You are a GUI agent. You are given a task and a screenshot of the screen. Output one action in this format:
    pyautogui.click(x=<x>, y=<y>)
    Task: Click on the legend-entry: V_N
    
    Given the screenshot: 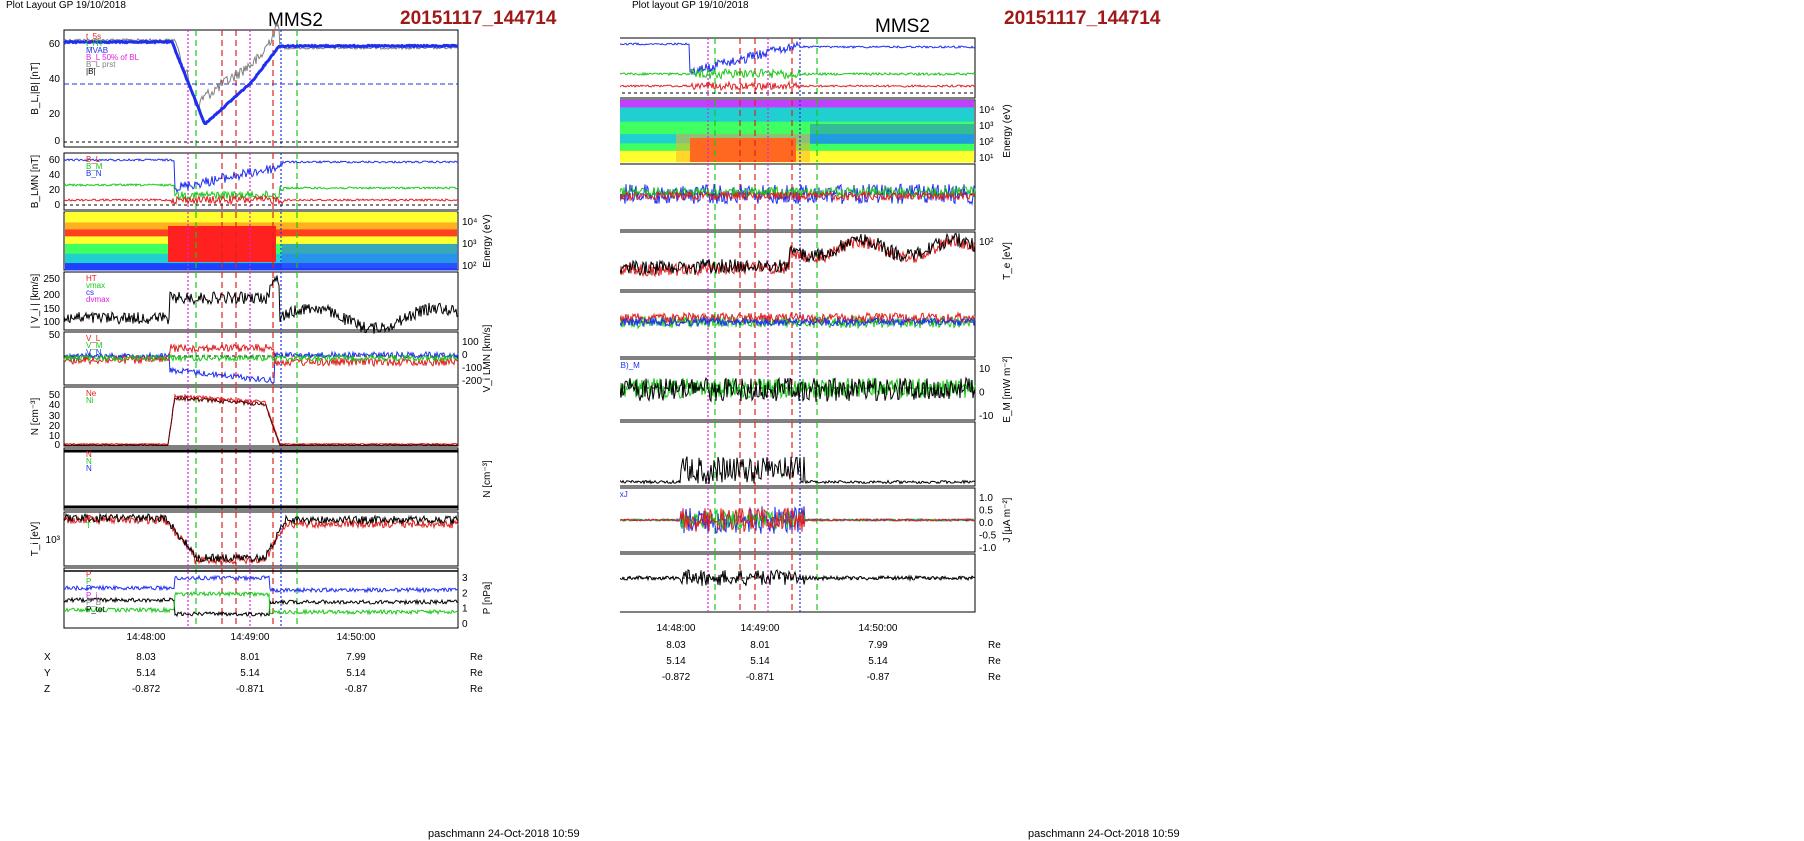 What is the action you would take?
    pyautogui.click(x=94, y=352)
    